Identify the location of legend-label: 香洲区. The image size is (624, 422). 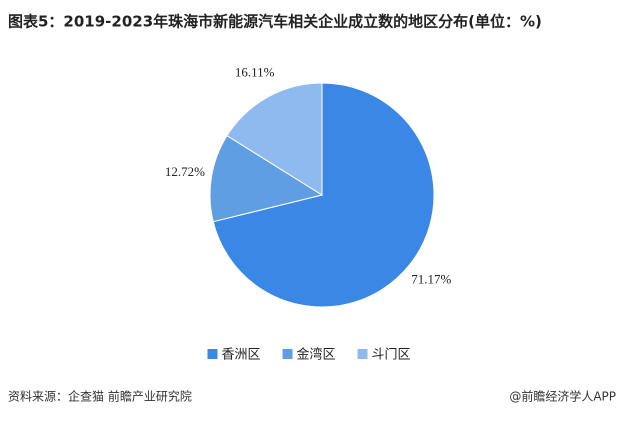
(241, 355).